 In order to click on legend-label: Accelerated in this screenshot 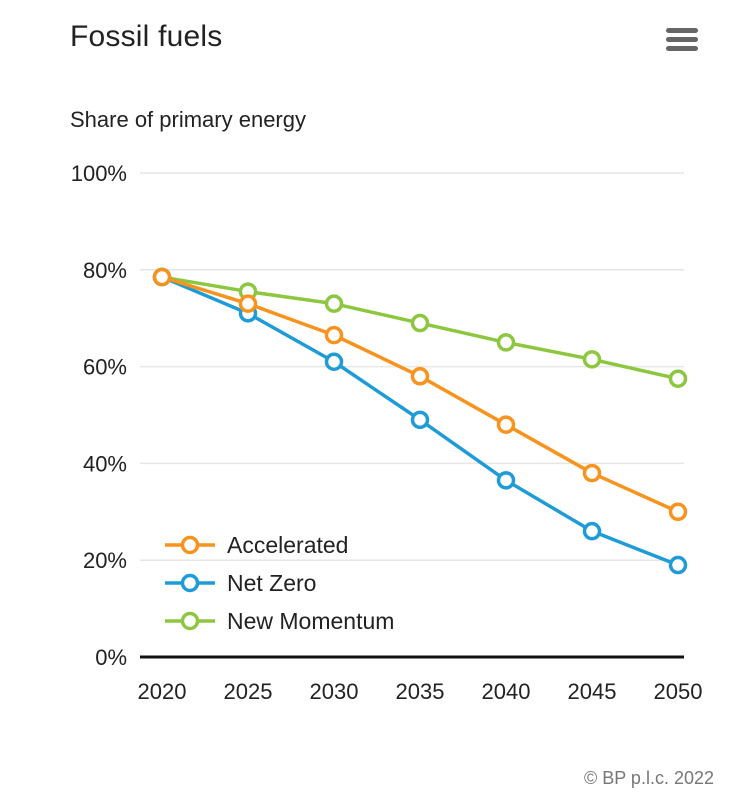, I will do `click(287, 545)`.